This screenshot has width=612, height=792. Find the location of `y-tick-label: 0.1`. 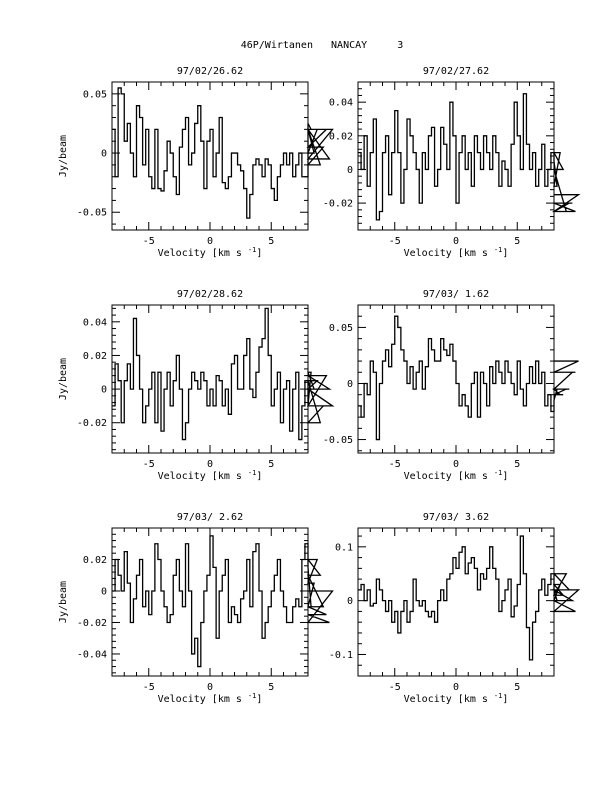

y-tick-label: 0.1 is located at coordinates (344, 547).